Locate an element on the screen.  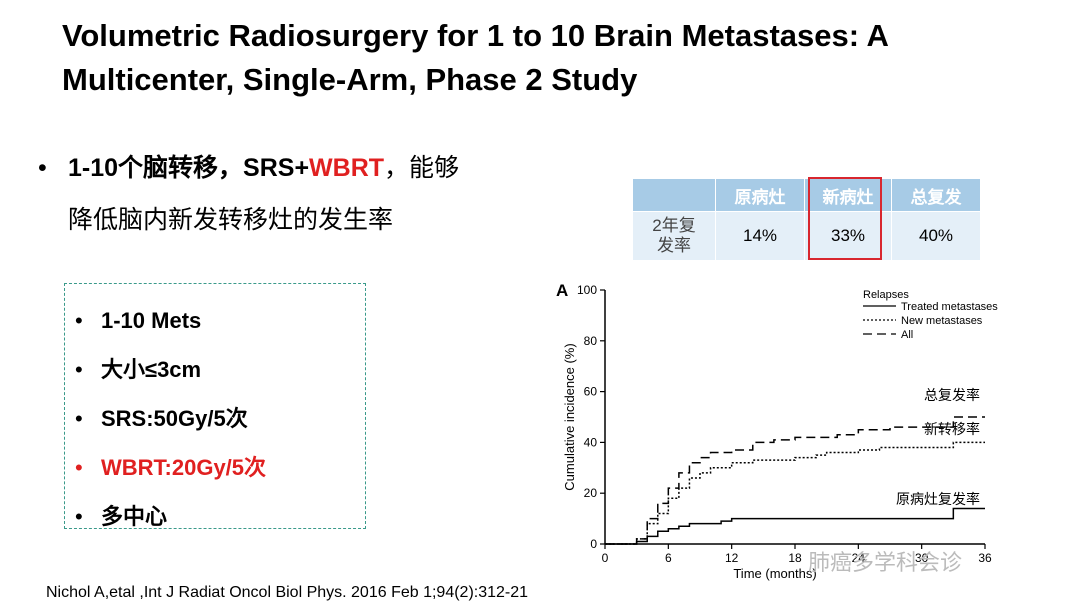
criteria-text: WBRT:20Gy/5次 is located at coordinates (184, 467).